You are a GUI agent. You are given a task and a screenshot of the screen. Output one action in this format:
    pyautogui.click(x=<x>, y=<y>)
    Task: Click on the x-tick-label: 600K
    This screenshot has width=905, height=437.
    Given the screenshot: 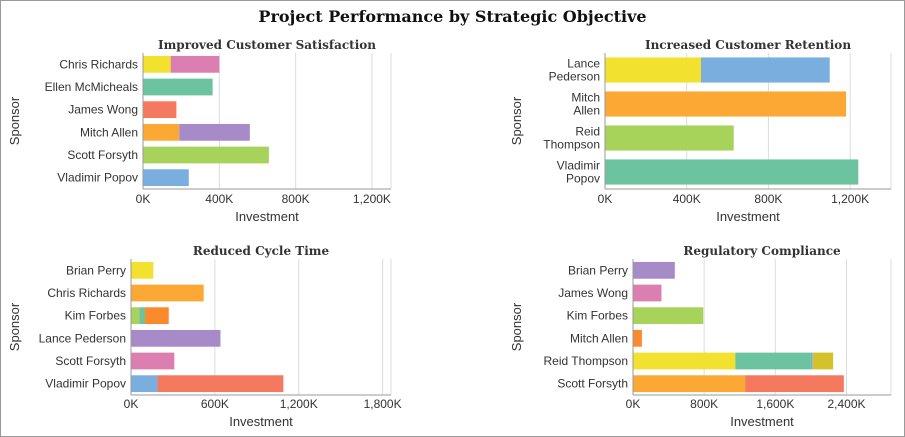 What is the action you would take?
    pyautogui.click(x=215, y=404)
    